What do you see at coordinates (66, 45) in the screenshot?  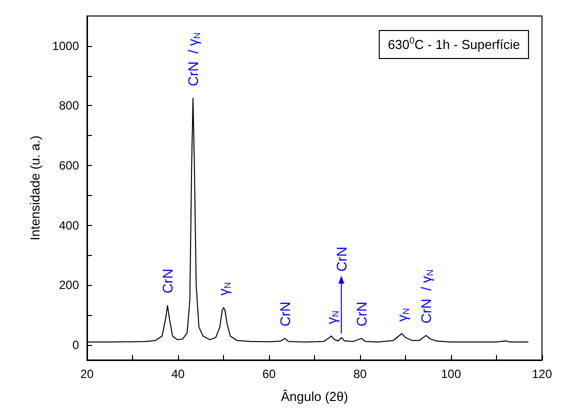 I see `y-tick-label: 1000` at bounding box center [66, 45].